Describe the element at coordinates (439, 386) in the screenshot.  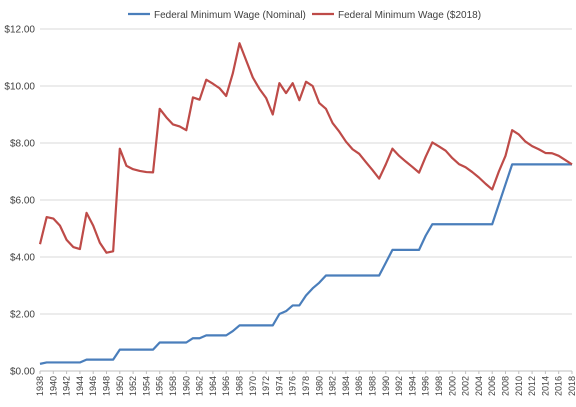
I see `x-tick-label: 1998` at that location.